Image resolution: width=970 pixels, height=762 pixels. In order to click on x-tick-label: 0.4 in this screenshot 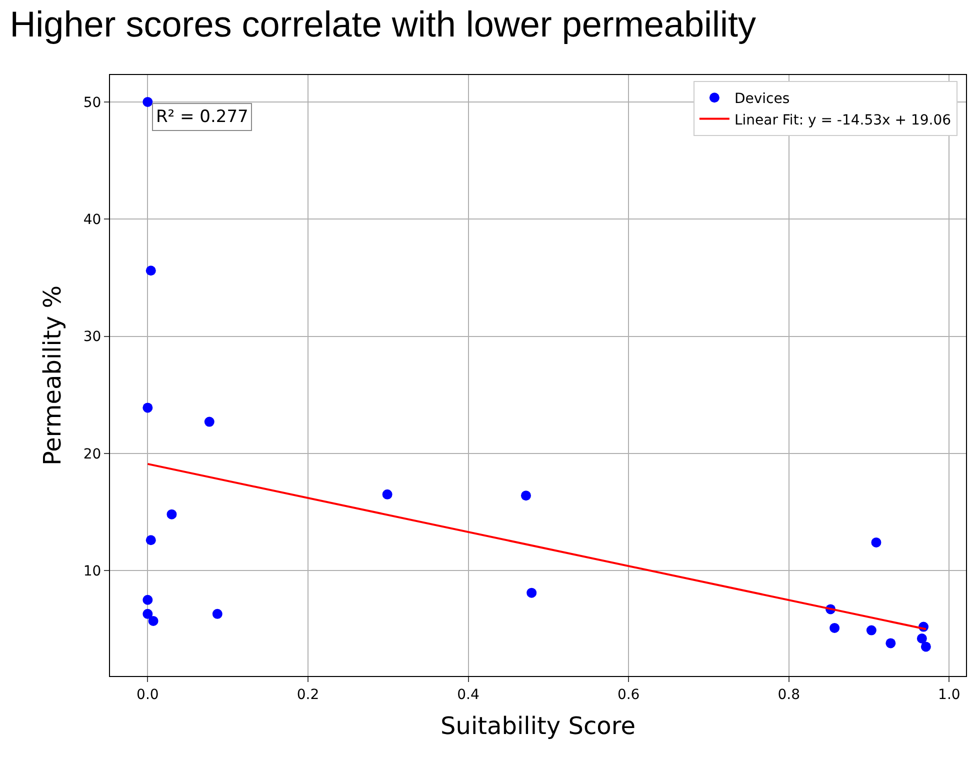, I will do `click(468, 694)`.